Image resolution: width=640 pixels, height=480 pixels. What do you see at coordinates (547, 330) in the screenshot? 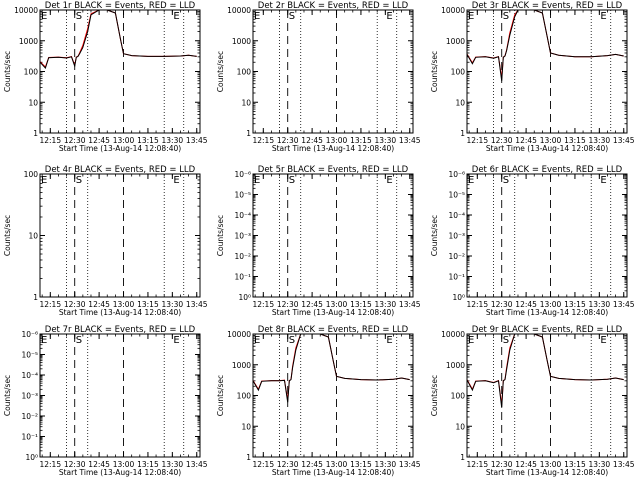
I see `panel-title: Det 9r BLACK = Events, RED = LLD` at bounding box center [547, 330].